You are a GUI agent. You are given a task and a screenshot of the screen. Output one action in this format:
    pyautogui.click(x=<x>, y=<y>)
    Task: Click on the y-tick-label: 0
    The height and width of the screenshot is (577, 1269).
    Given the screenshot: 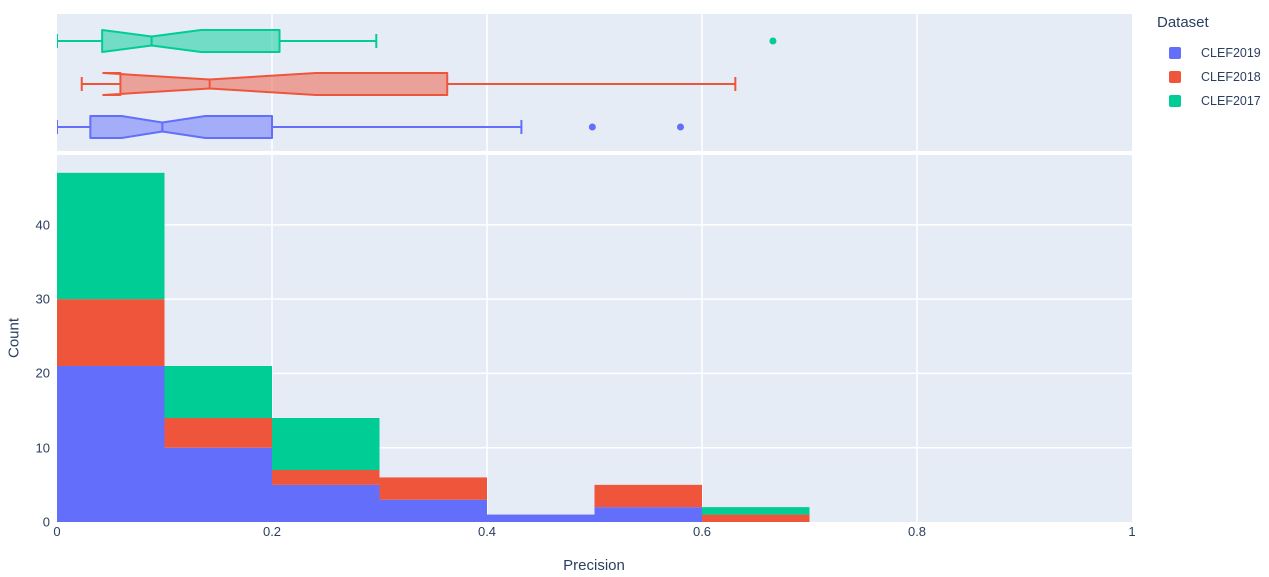 What is the action you would take?
    pyautogui.click(x=46, y=522)
    